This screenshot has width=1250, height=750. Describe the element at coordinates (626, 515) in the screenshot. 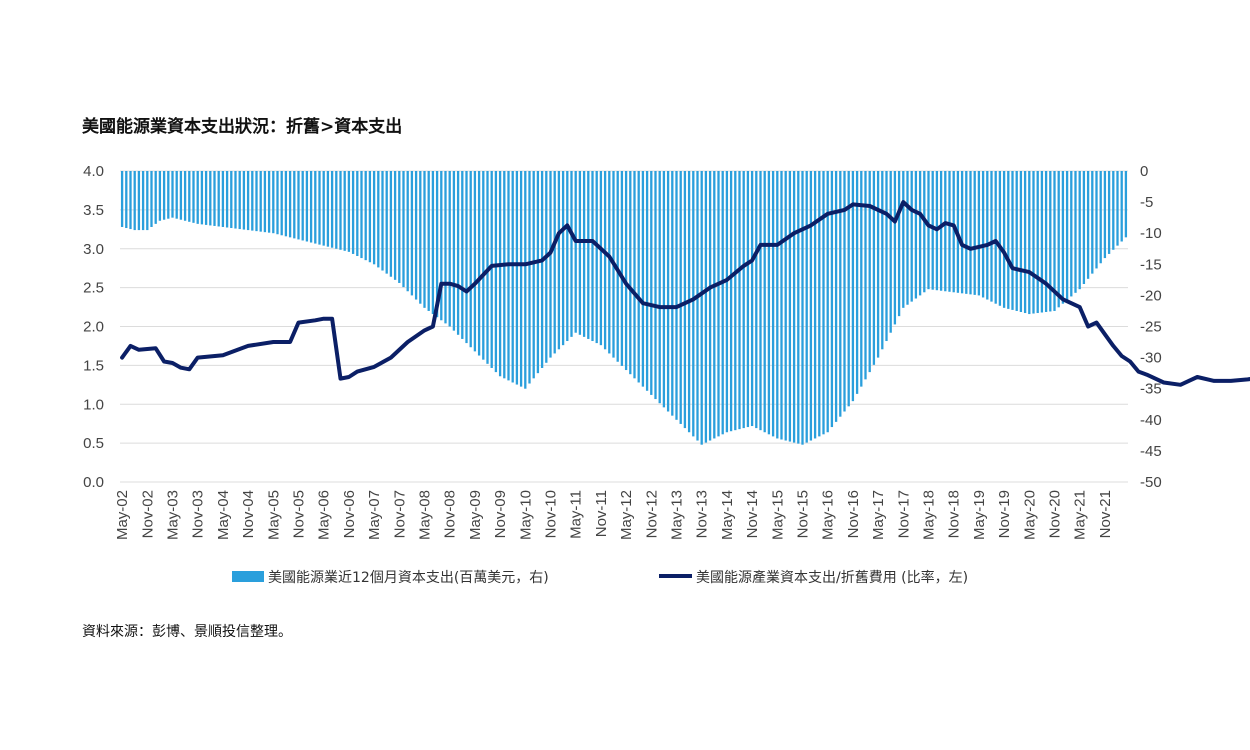

I see `x-tick-label: May-12` at that location.